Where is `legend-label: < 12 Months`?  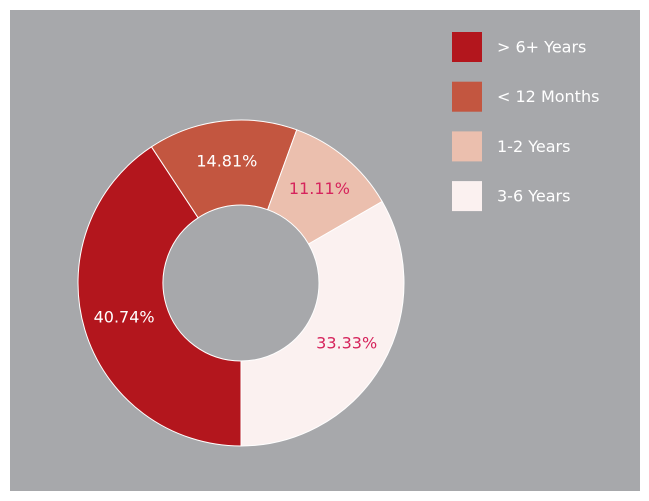 legend-label: < 12 Months is located at coordinates (548, 96).